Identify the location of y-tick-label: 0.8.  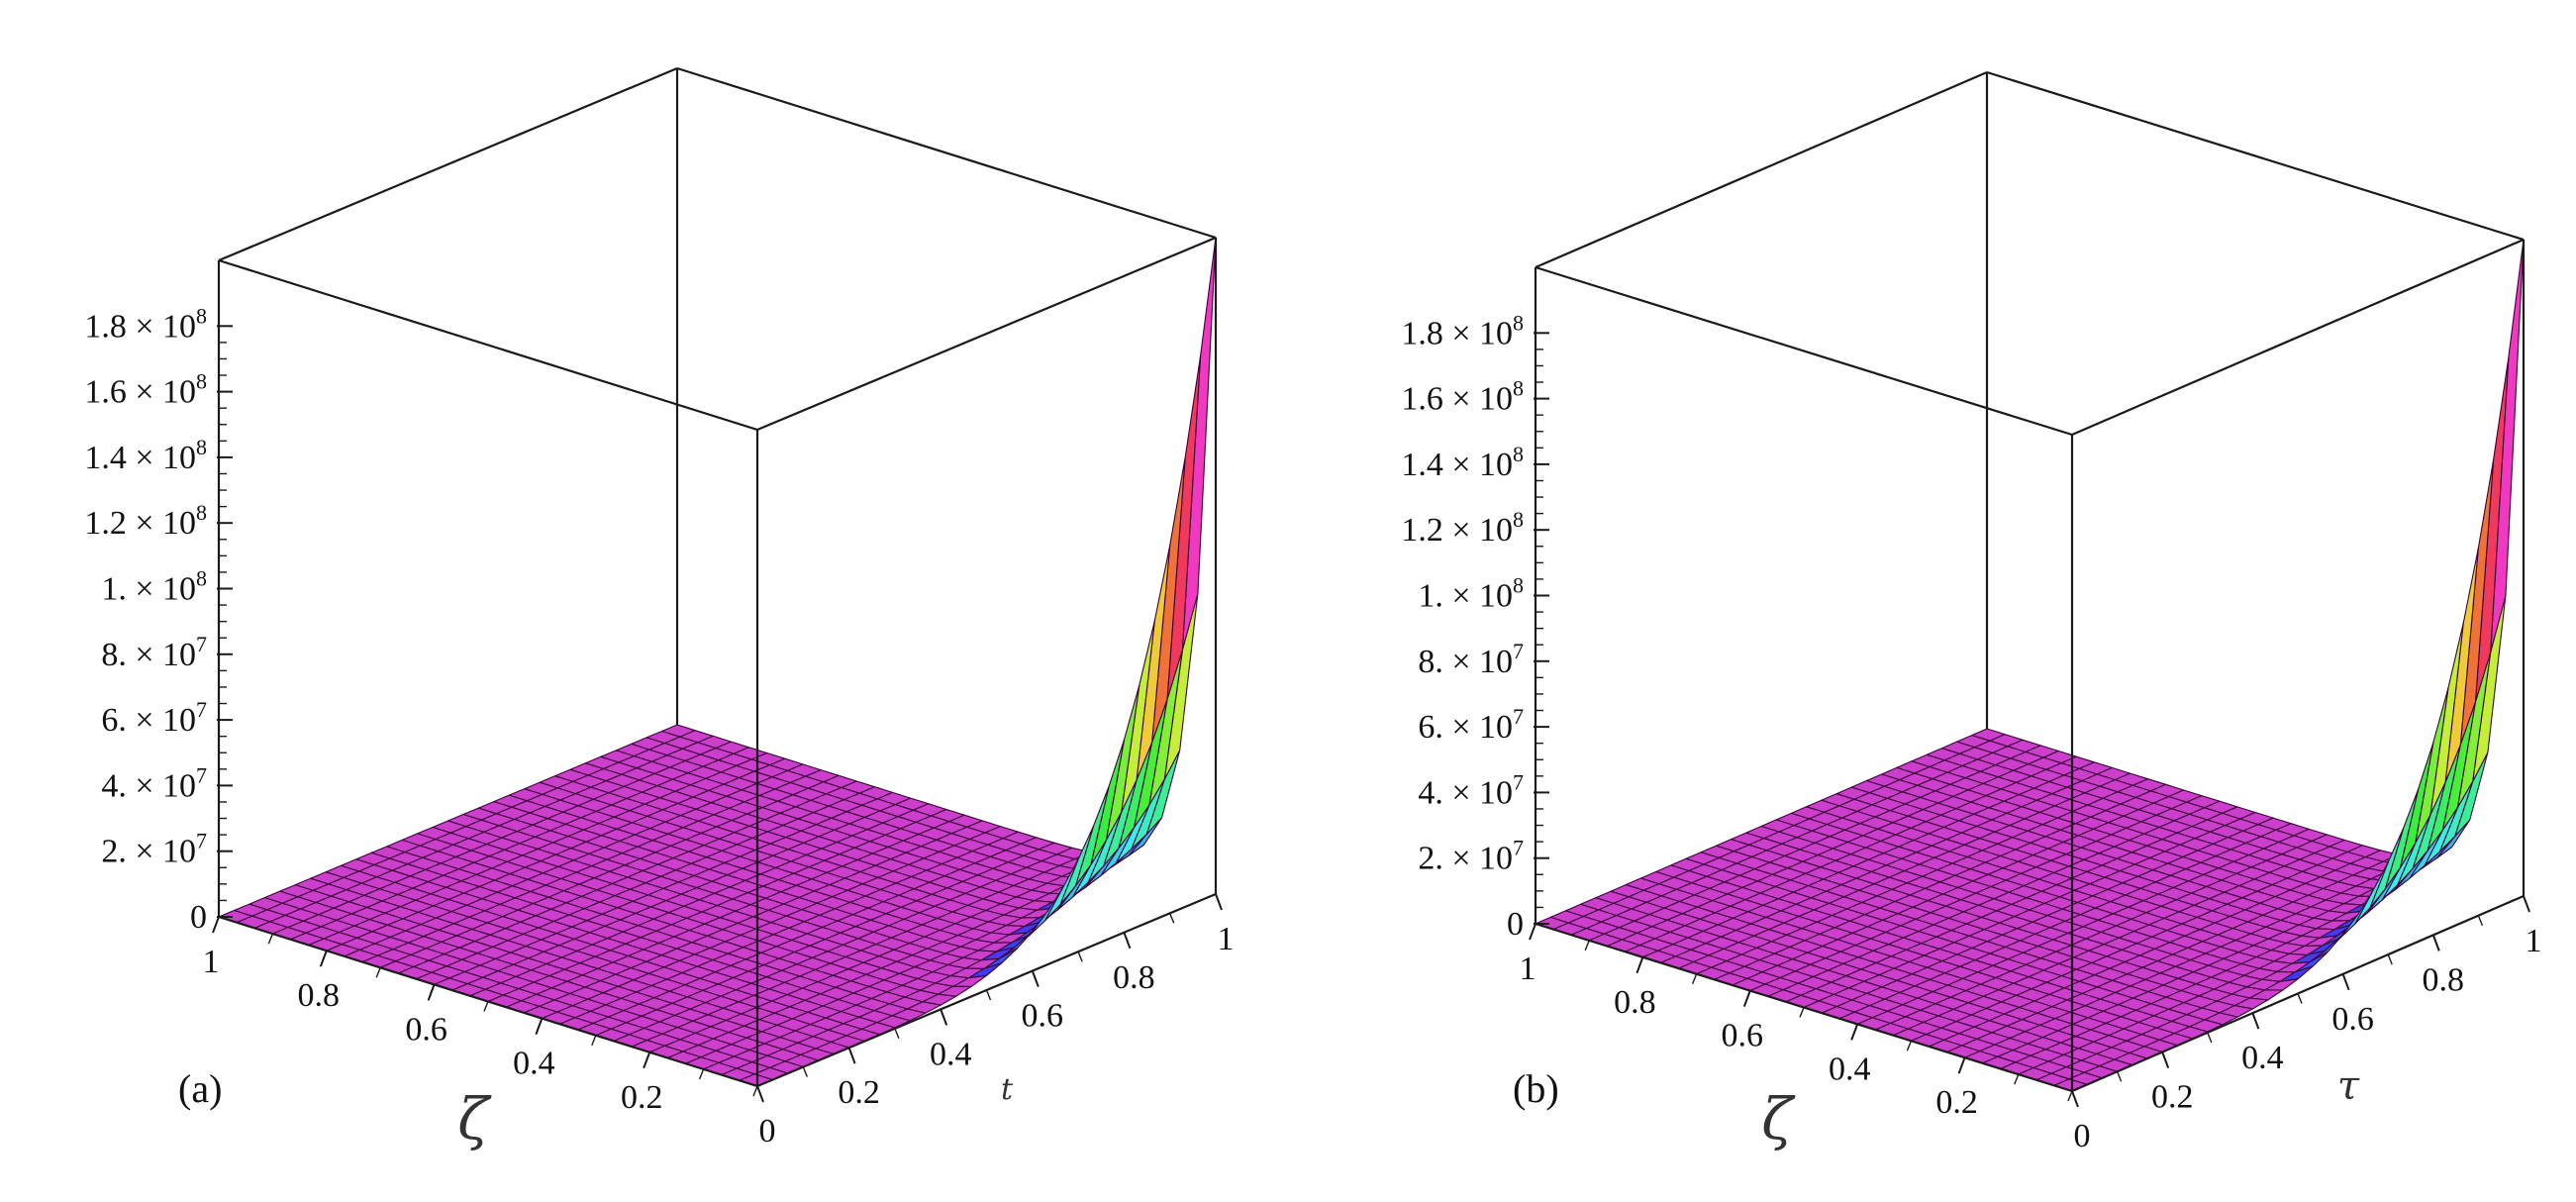
(1134, 977).